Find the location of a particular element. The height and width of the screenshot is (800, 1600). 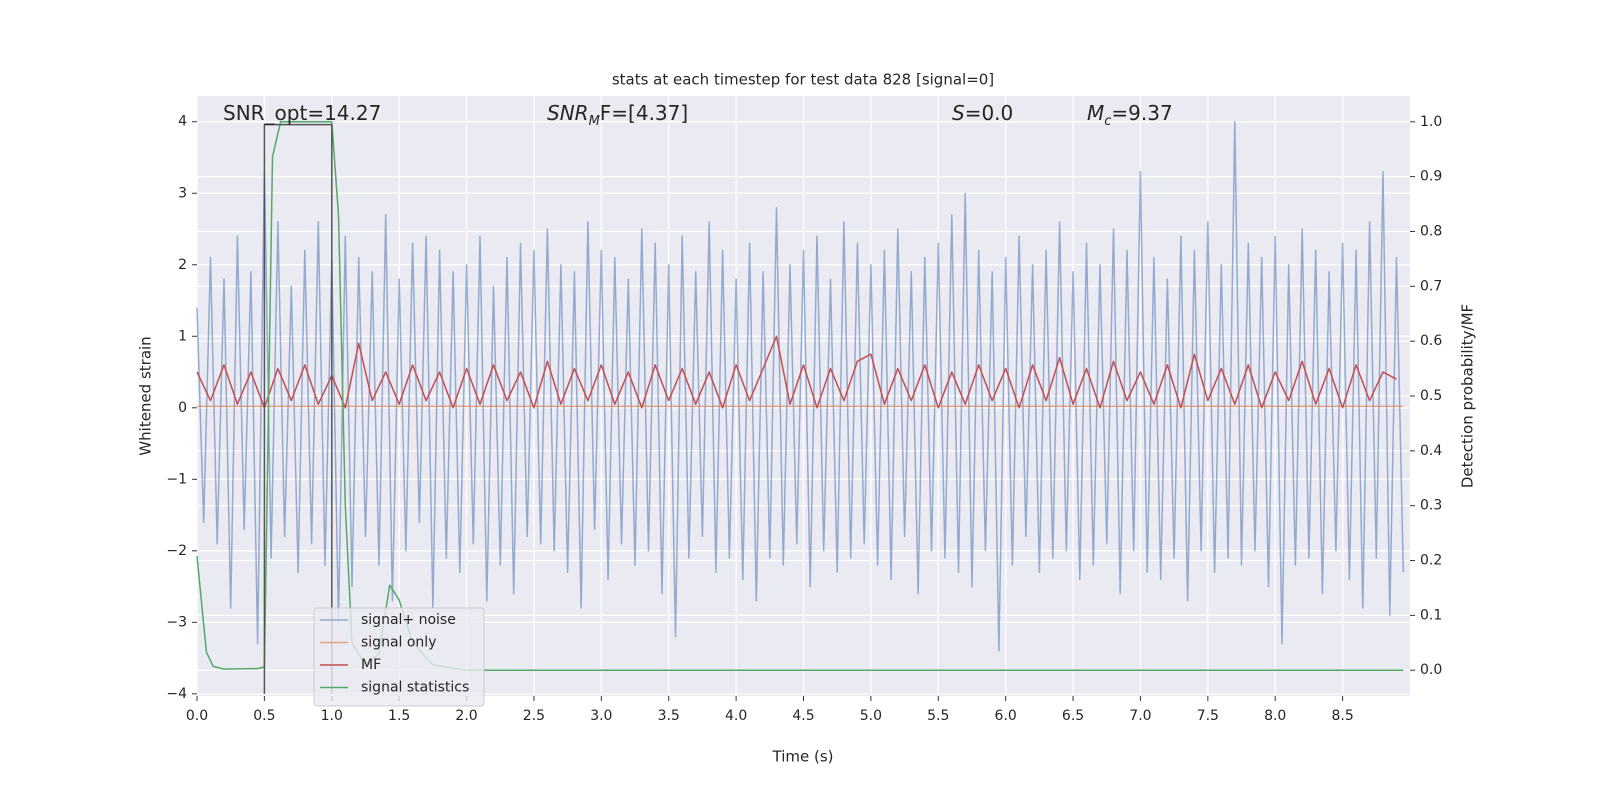

annotation: SNRMF=[4.37] is located at coordinates (617, 115).